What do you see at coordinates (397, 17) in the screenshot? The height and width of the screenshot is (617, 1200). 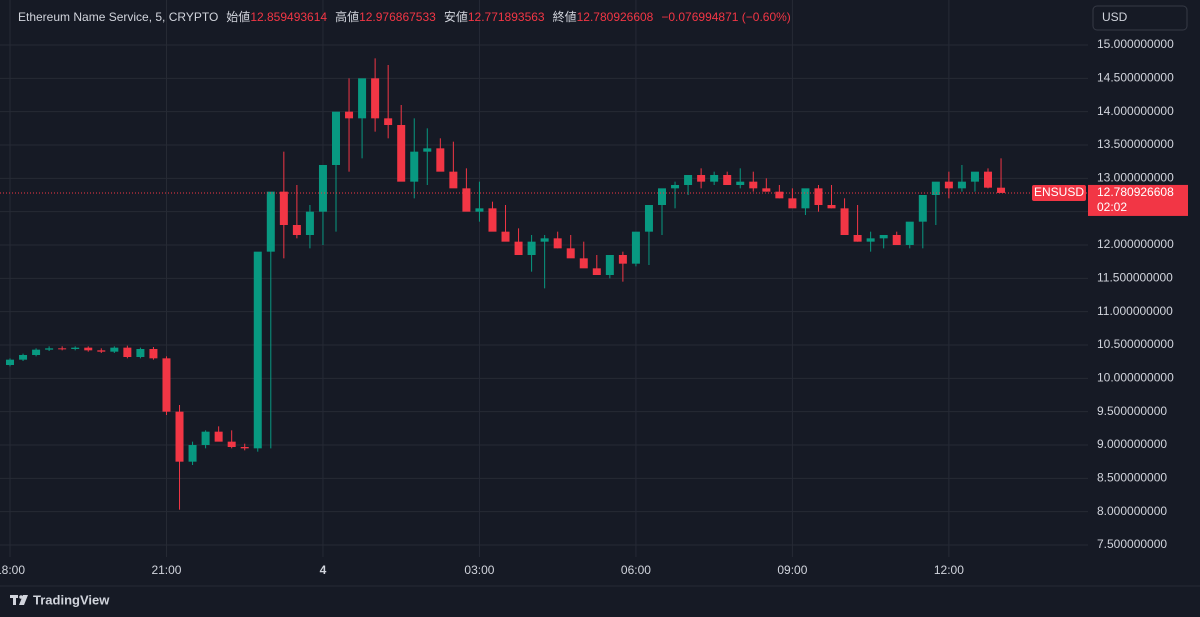 I see `header-text: 12.976867533` at bounding box center [397, 17].